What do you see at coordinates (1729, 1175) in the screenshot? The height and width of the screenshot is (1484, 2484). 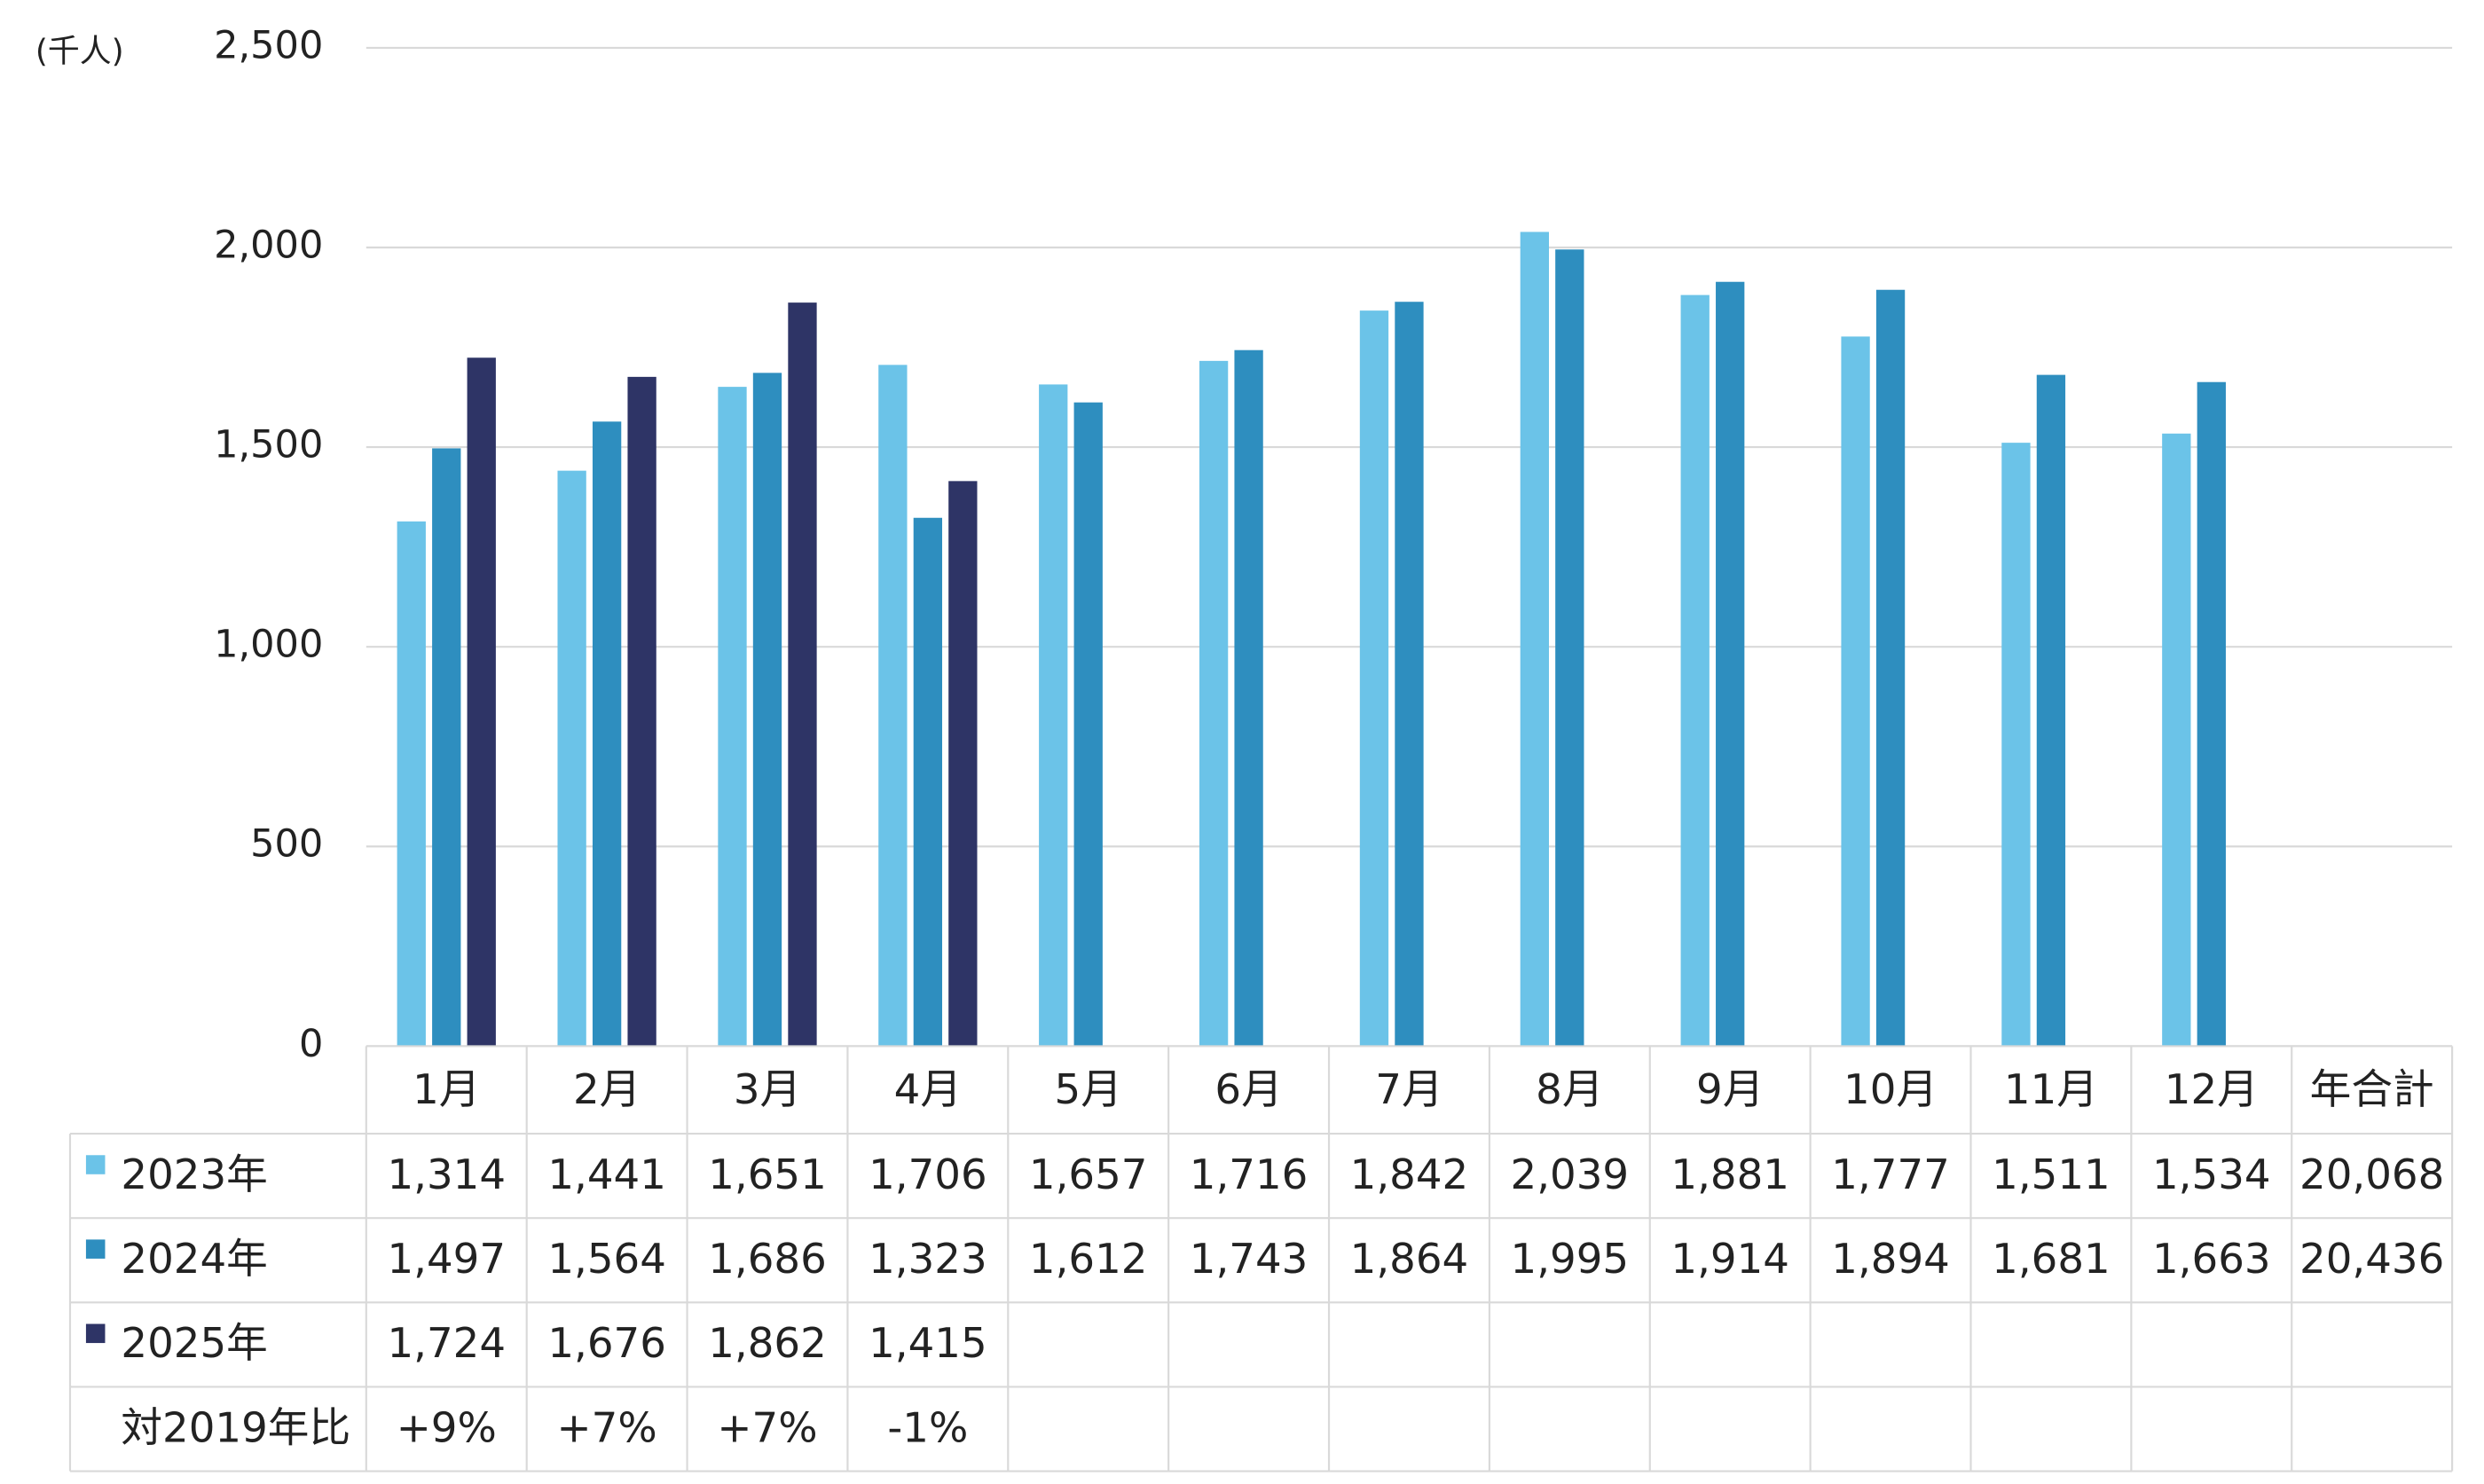 I see `table-cell: 1,881` at bounding box center [1729, 1175].